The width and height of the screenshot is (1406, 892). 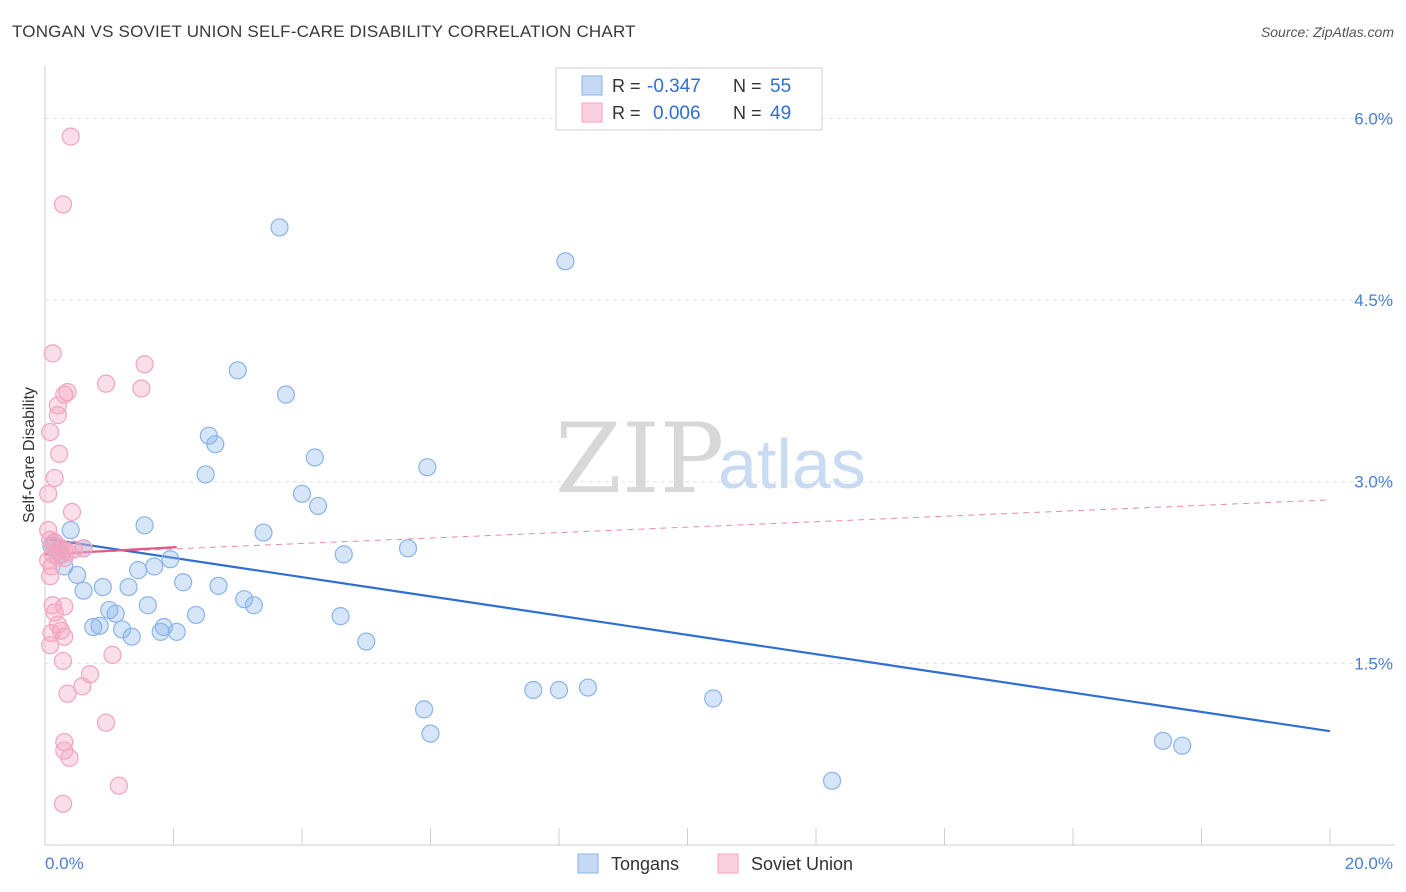 What do you see at coordinates (802, 864) in the screenshot?
I see `series-label-soviet-union: Soviet Union` at bounding box center [802, 864].